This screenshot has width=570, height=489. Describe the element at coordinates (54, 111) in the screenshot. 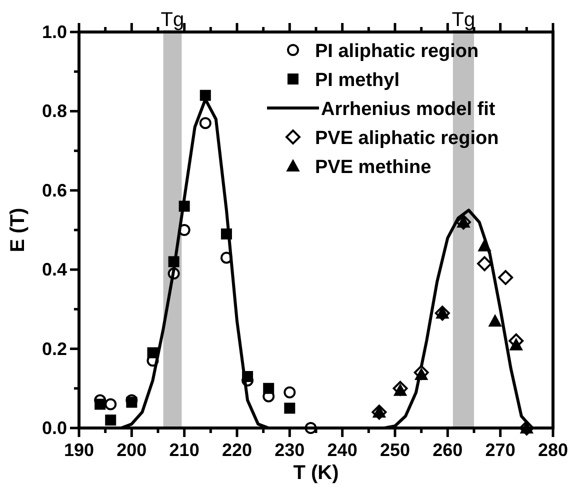

I see `y-tick-label: 0.8` at that location.